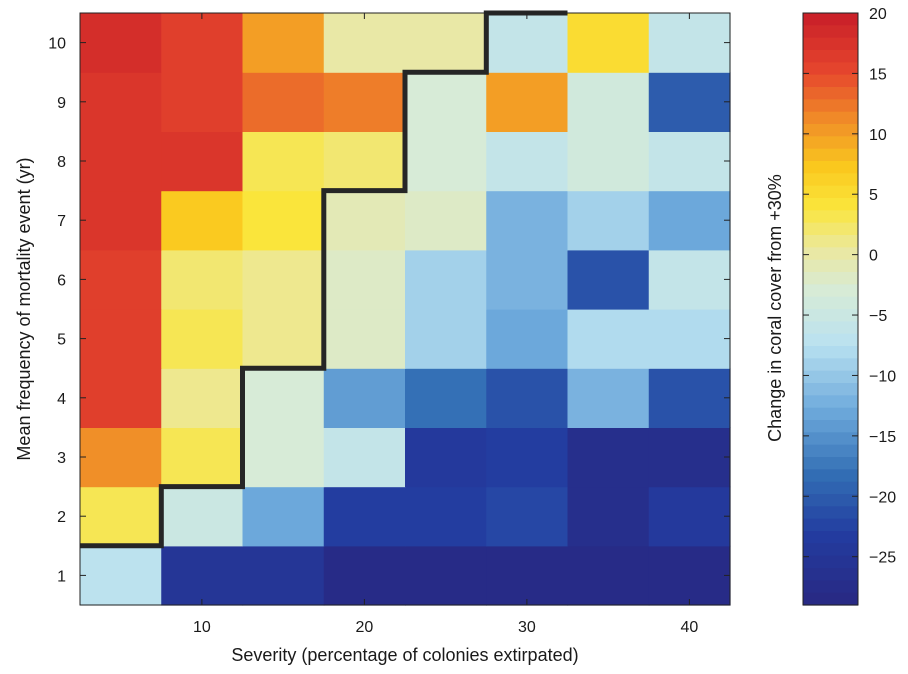  What do you see at coordinates (364, 627) in the screenshot?
I see `x-tick-label: 20` at bounding box center [364, 627].